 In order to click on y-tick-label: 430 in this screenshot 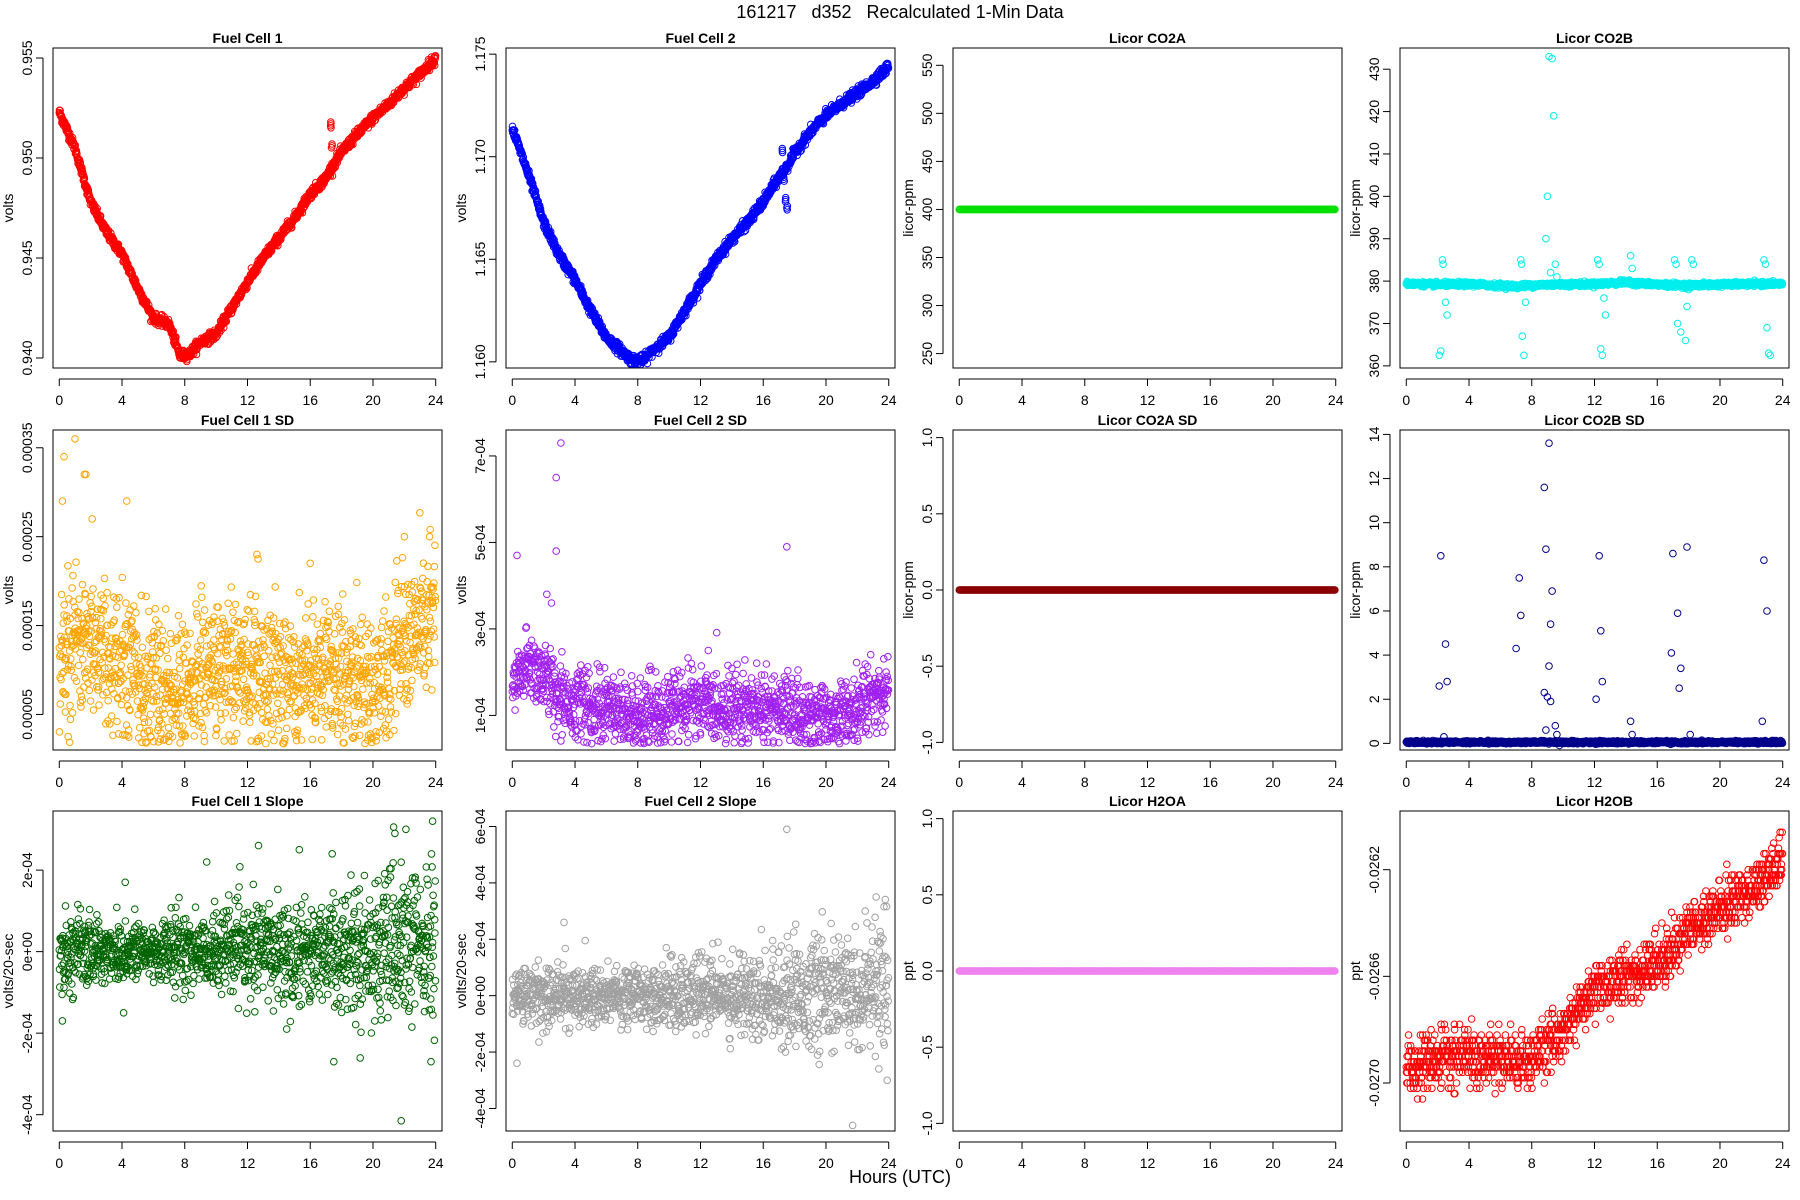, I will do `click(1374, 69)`.